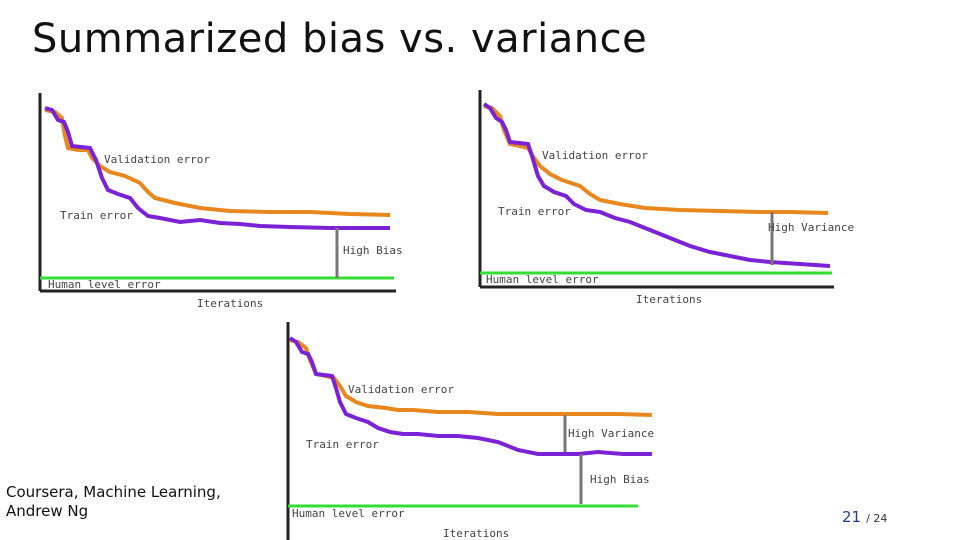 The image size is (960, 540). Describe the element at coordinates (864, 516) in the screenshot. I see `page-number: 21 / 24` at that location.